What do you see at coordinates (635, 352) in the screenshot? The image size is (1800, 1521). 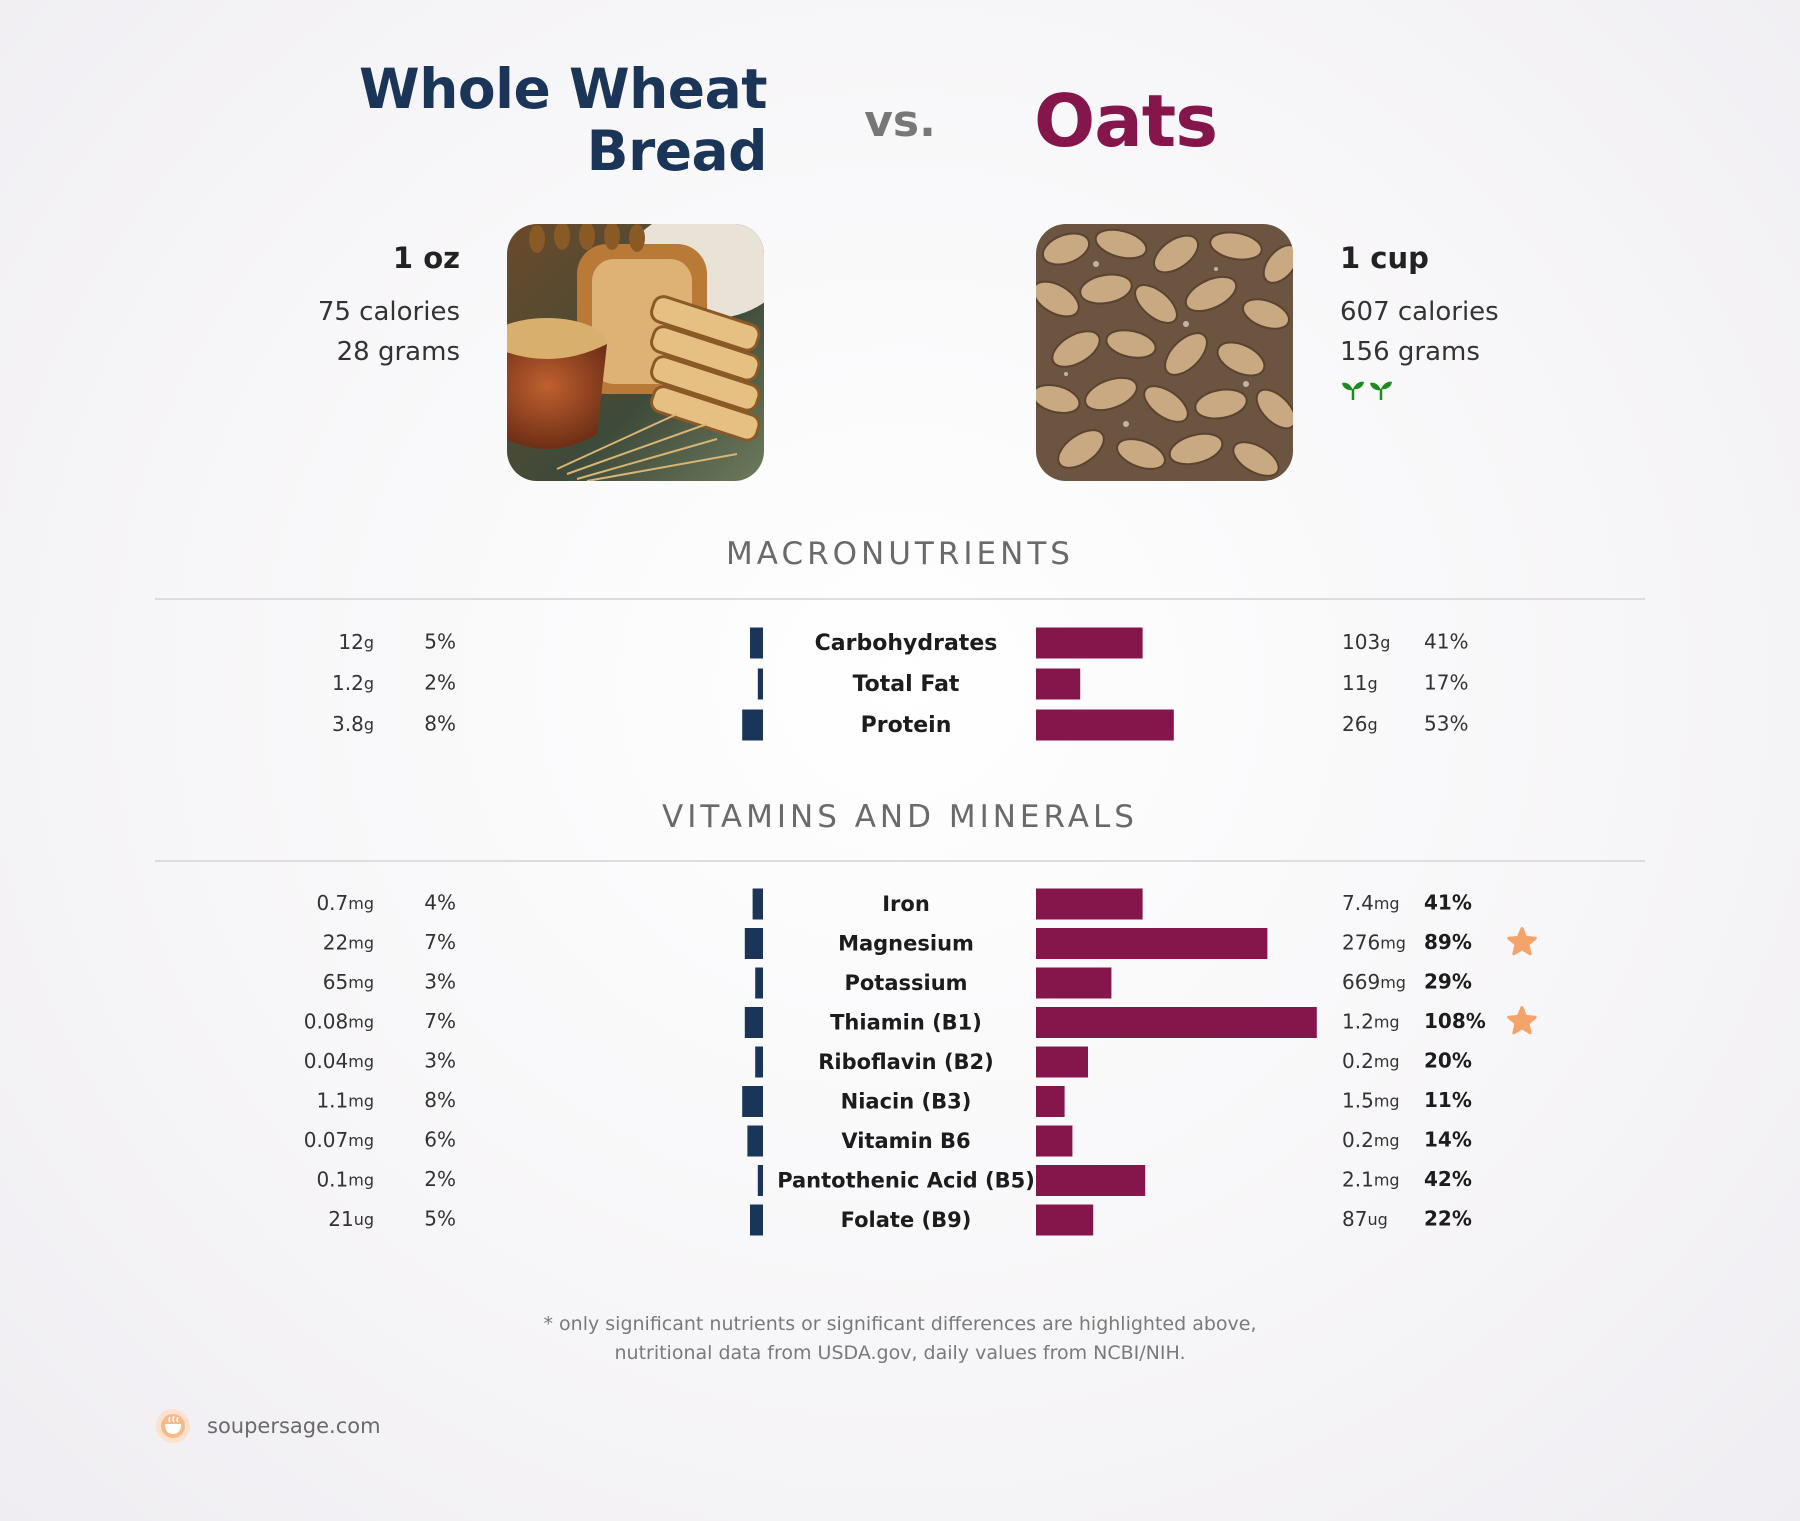 I see `whole-wheat-bread-image` at bounding box center [635, 352].